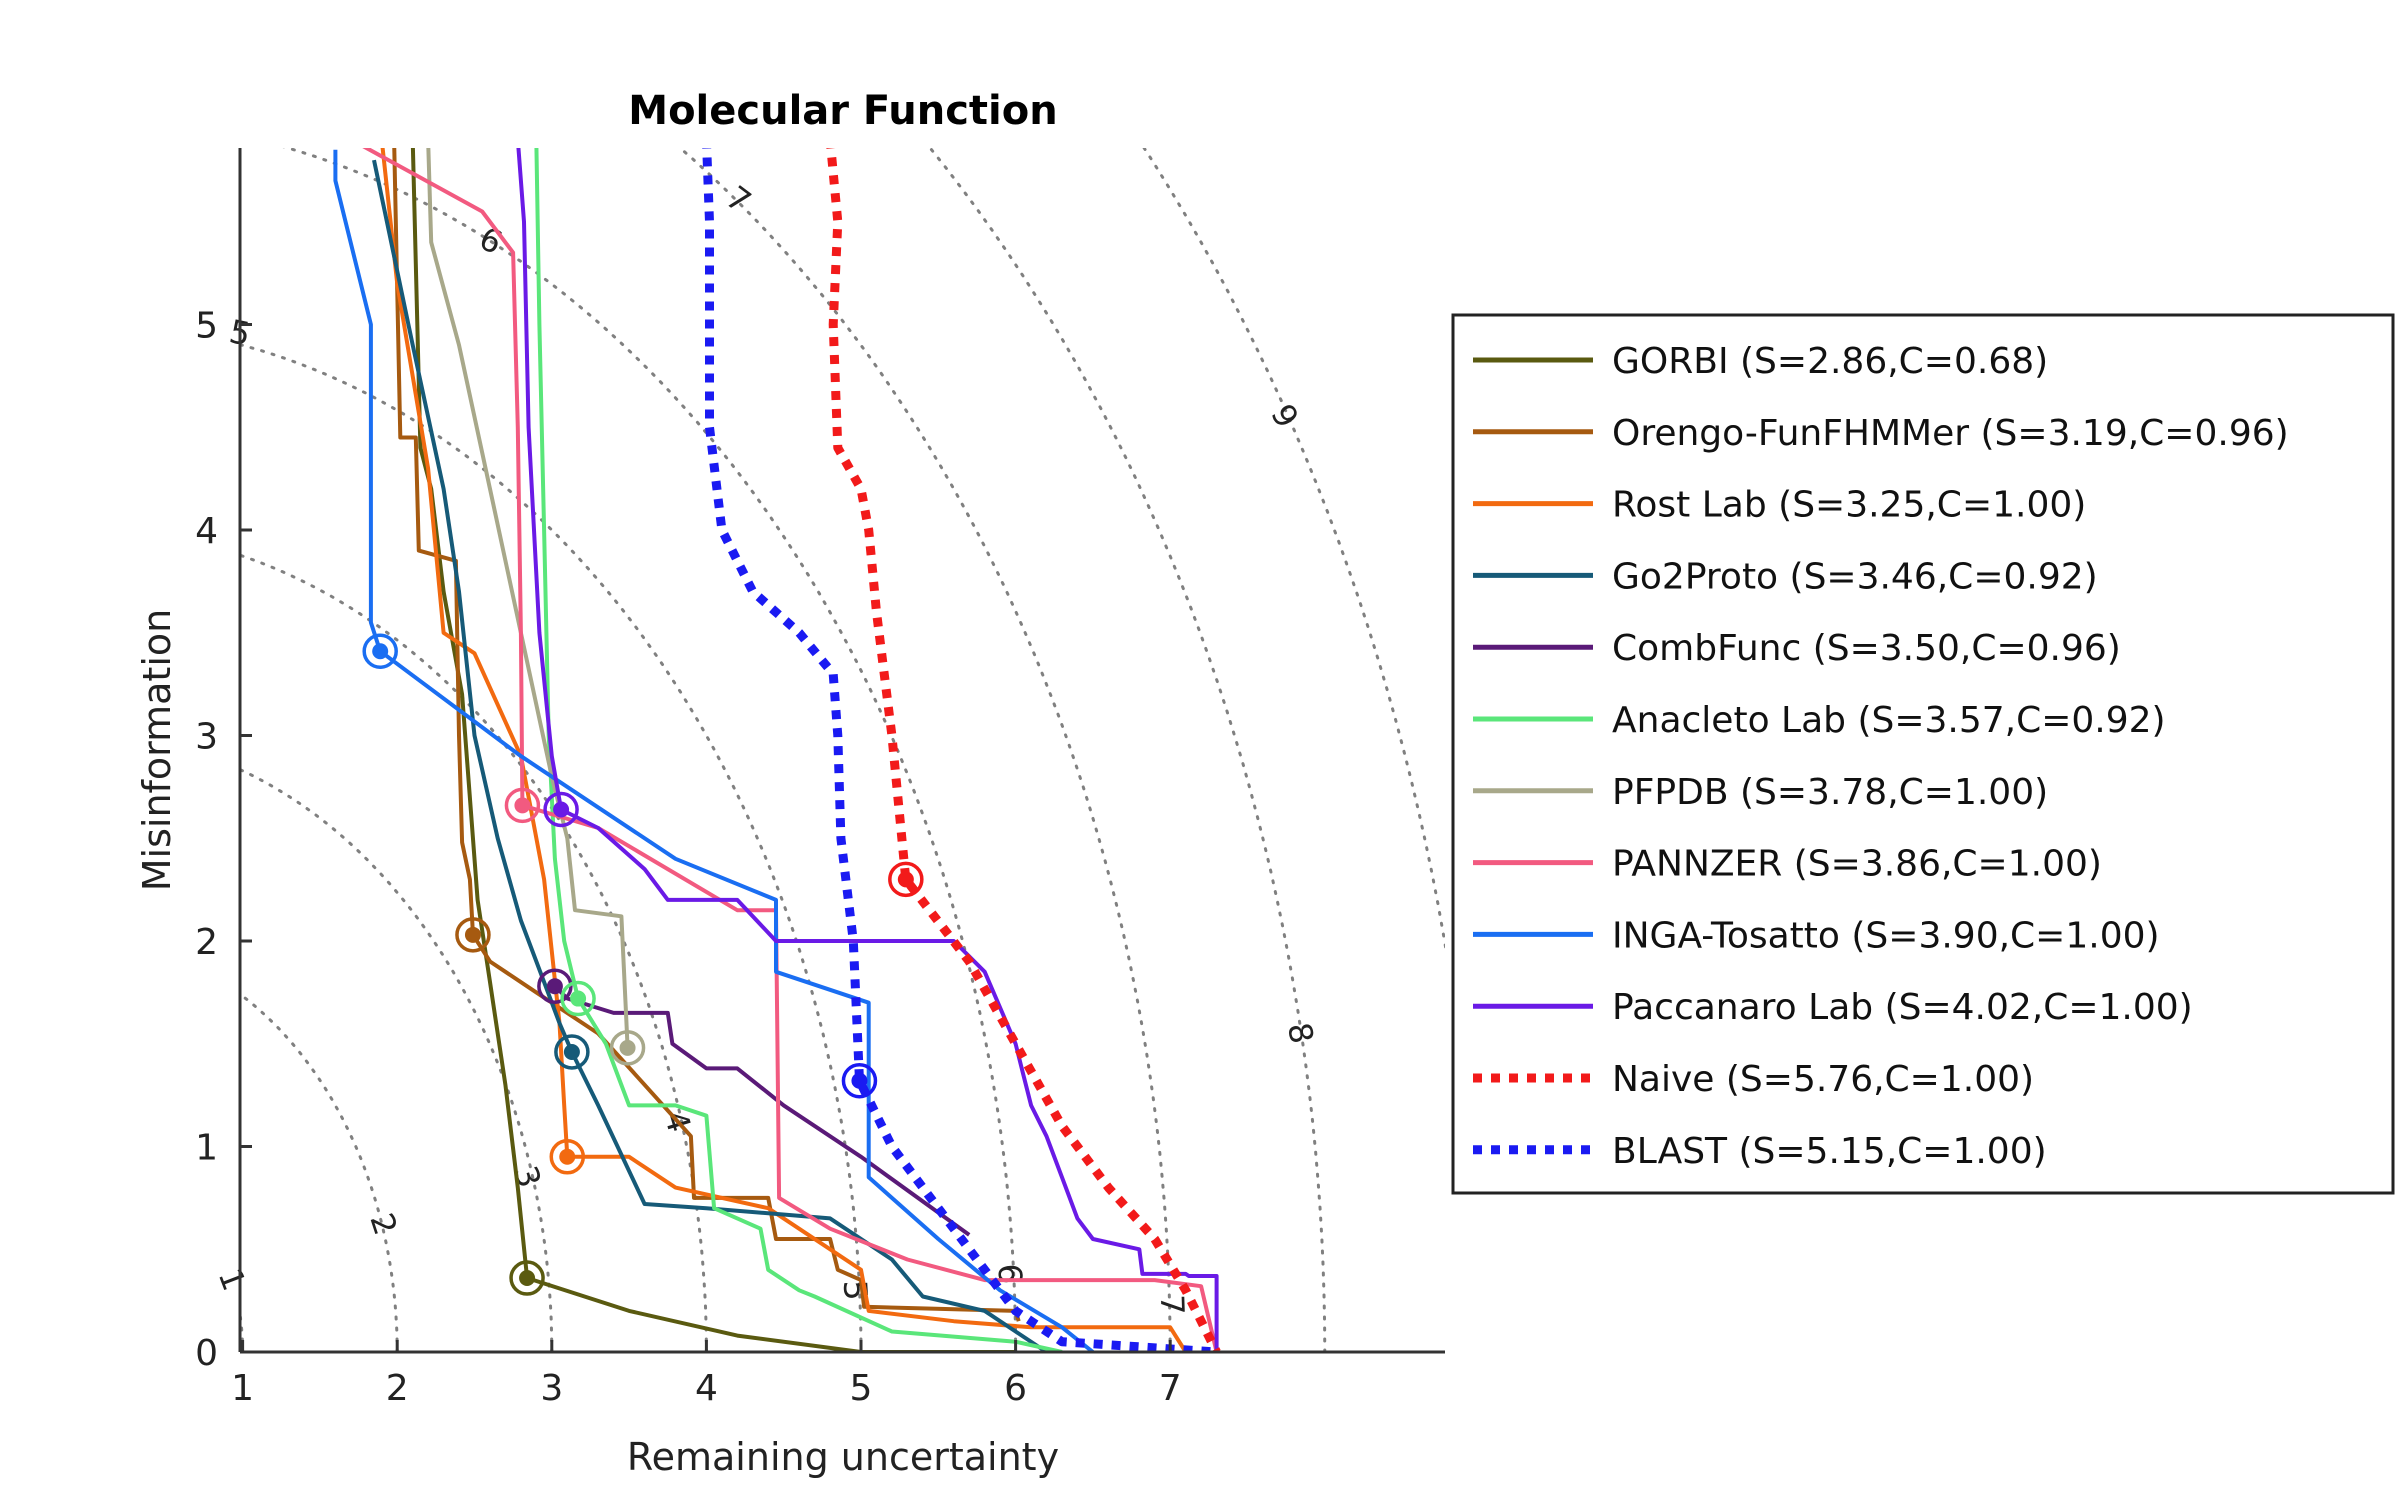 This screenshot has width=2400, height=1505. Describe the element at coordinates (206, 1148) in the screenshot. I see `y-tick-label: 1` at that location.